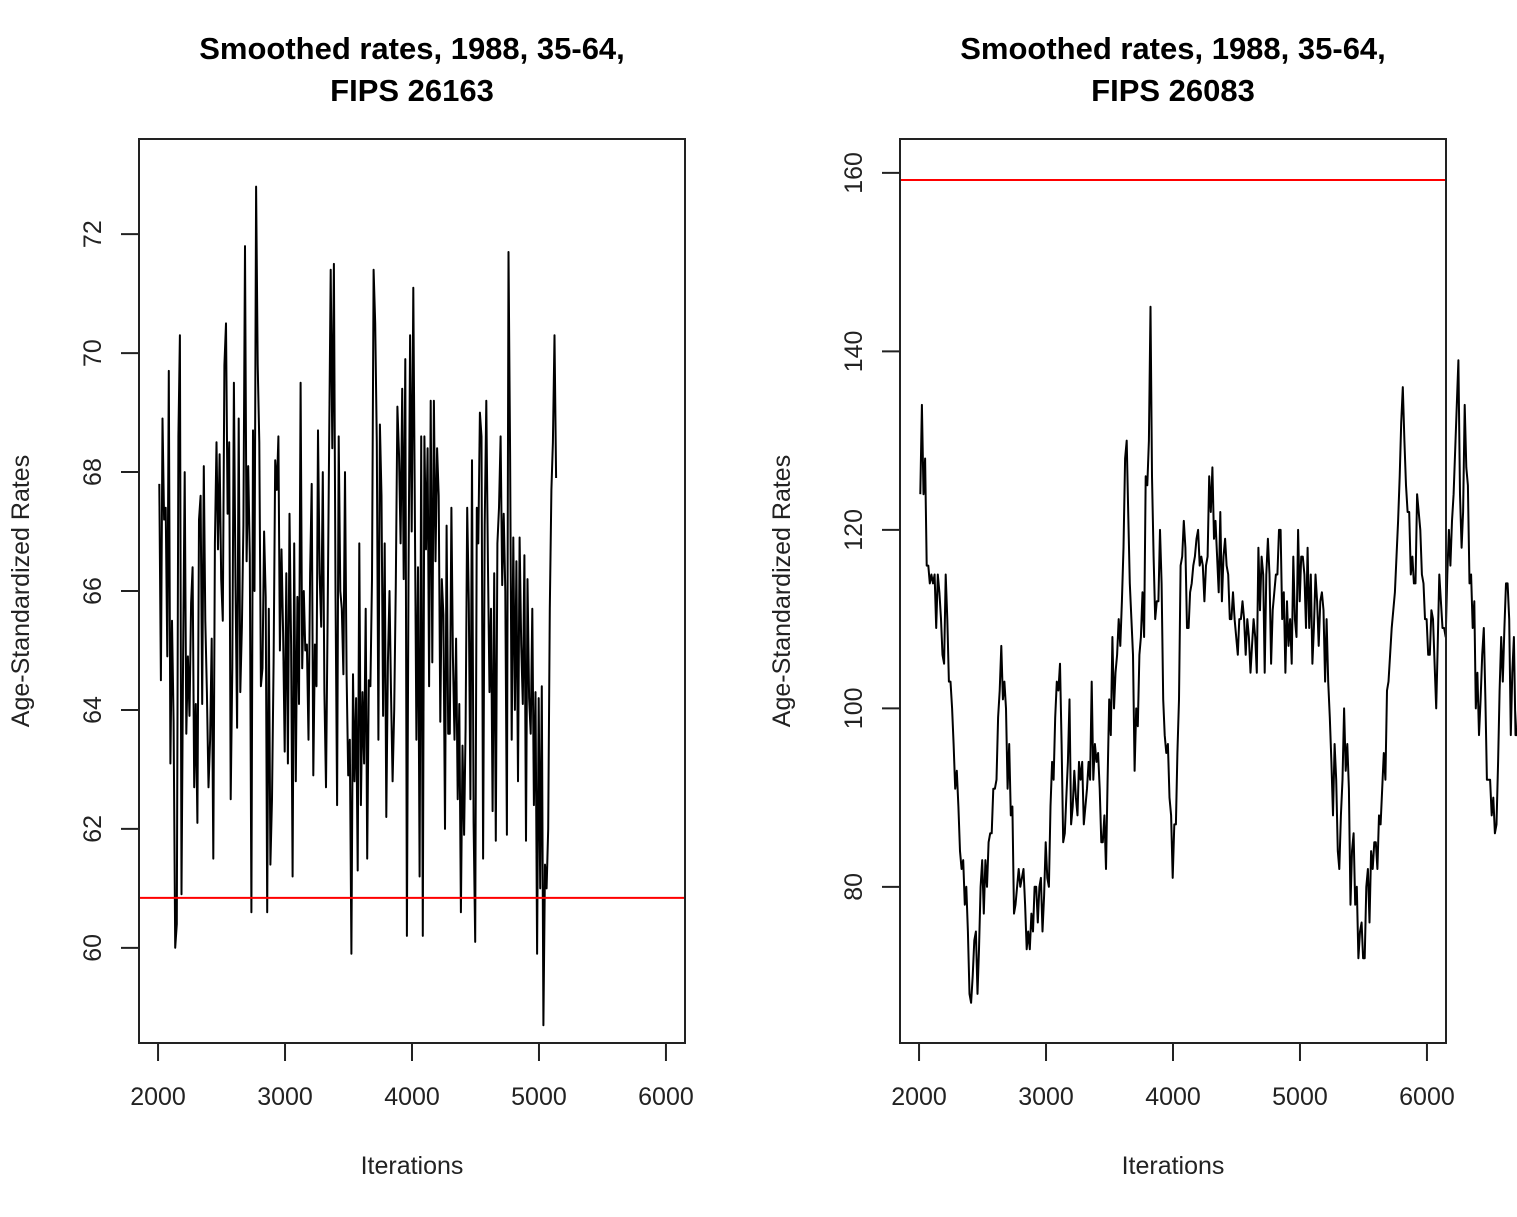  What do you see at coordinates (854, 887) in the screenshot?
I see `y-tick-label: 80` at bounding box center [854, 887].